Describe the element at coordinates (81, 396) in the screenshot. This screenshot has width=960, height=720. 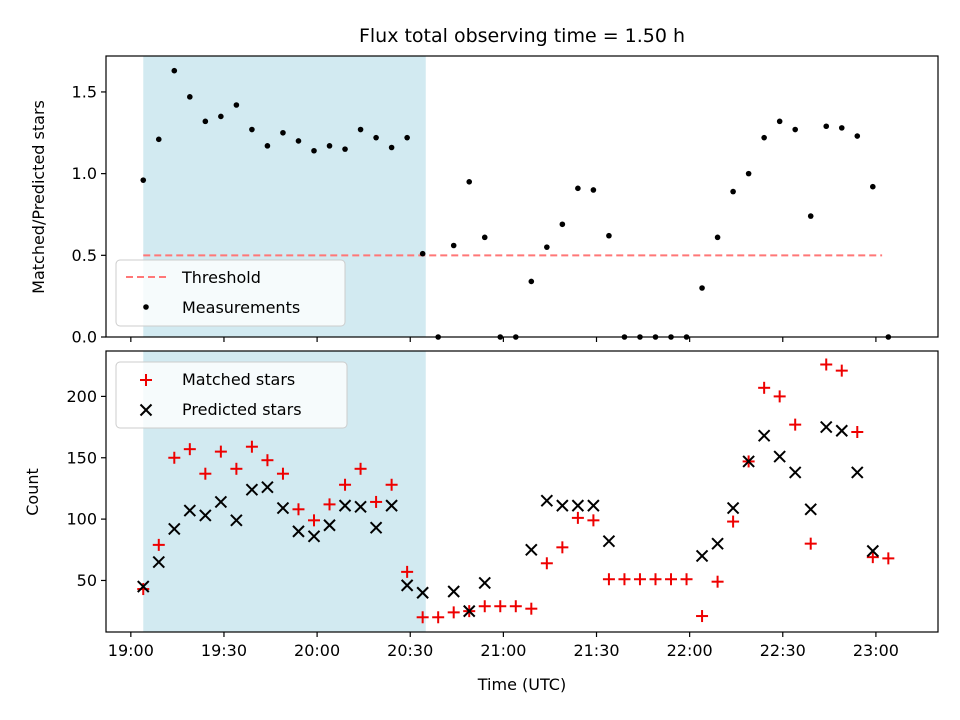
I see `y-tick-label: 200` at that location.